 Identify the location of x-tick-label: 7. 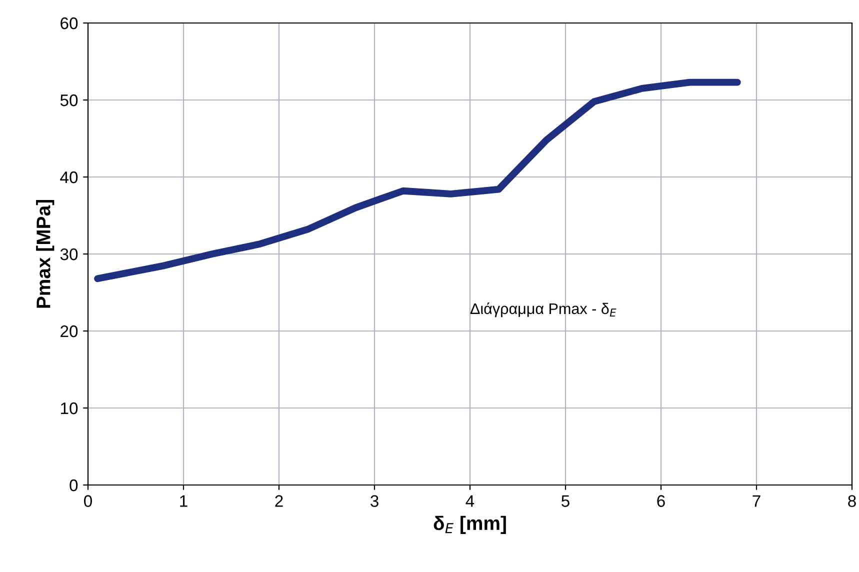
(756, 501).